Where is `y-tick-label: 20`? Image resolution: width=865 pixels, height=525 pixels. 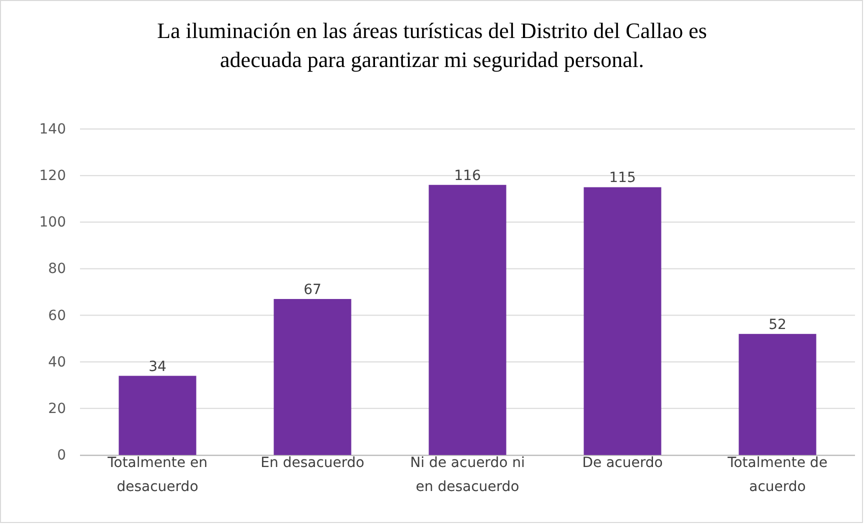
y-tick-label: 20 is located at coordinates (57, 408).